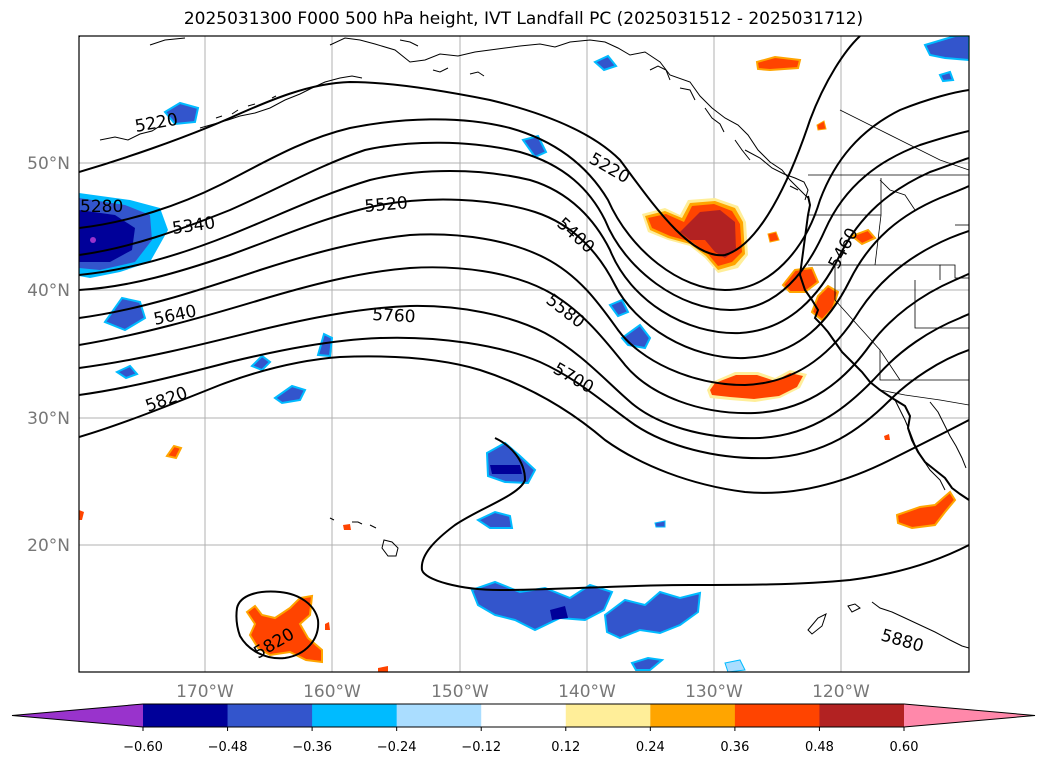 The image size is (1047, 765). Describe the element at coordinates (523, 692) in the screenshot. I see `longitude-labels: 170°W 160°W 150°W 140°W 130°W 120°W` at that location.